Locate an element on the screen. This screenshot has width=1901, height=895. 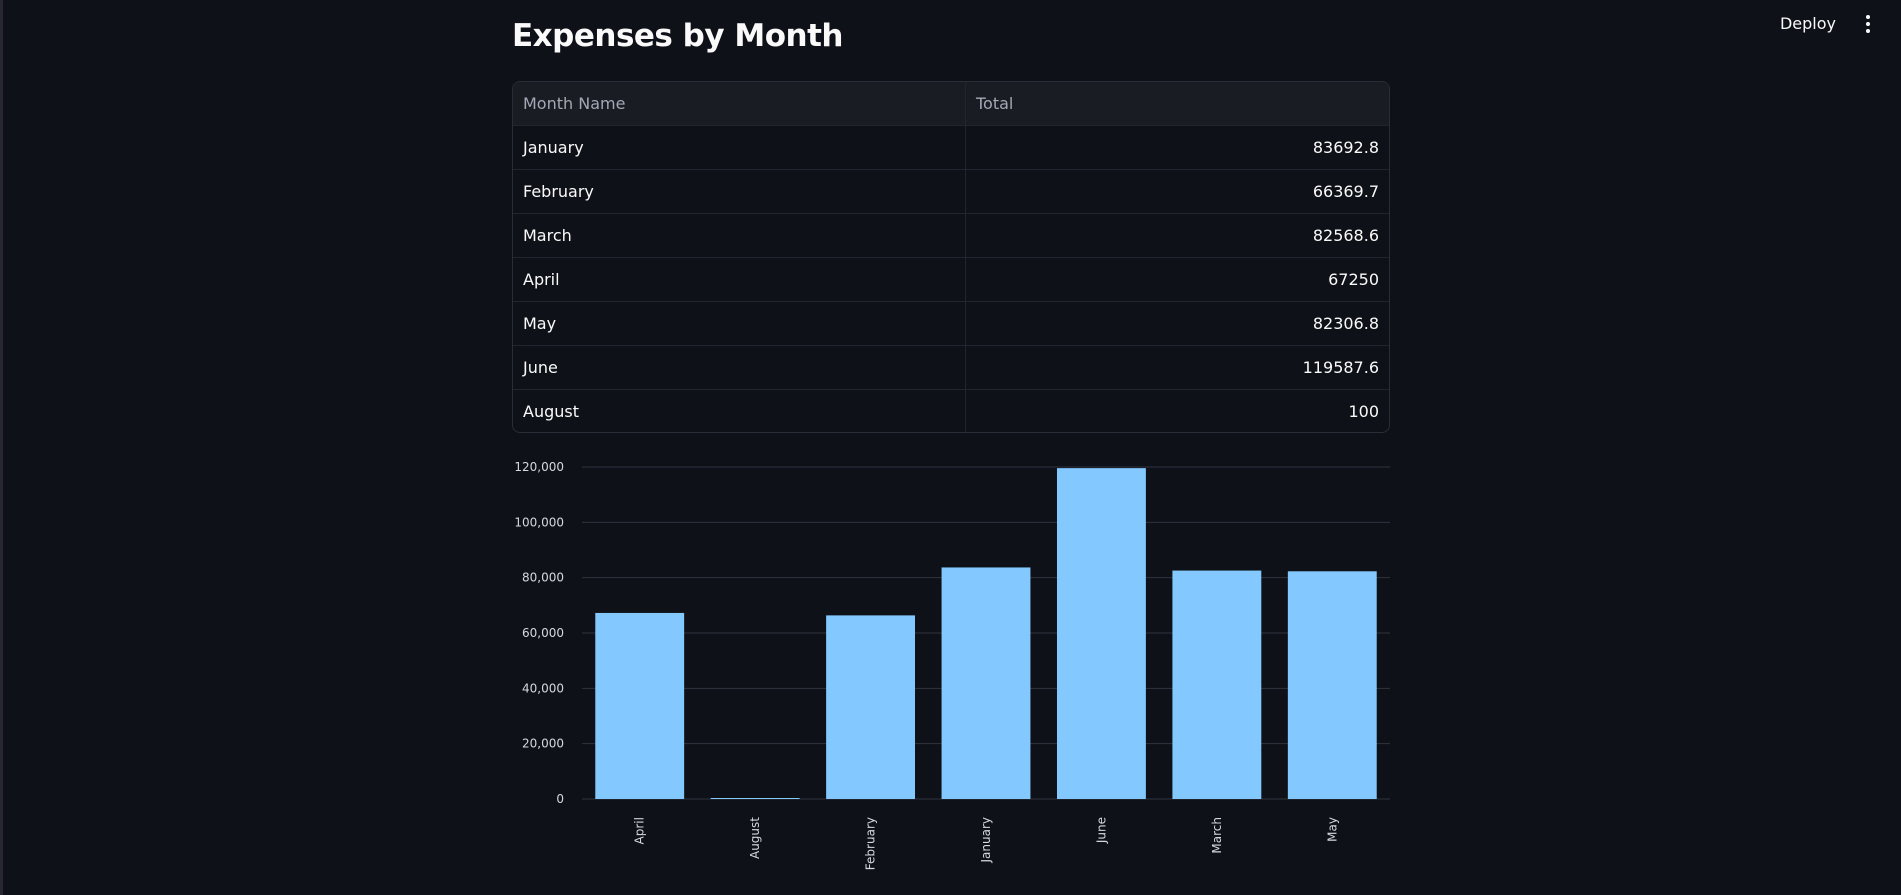
y-tick-label: 80,000 is located at coordinates (543, 578).